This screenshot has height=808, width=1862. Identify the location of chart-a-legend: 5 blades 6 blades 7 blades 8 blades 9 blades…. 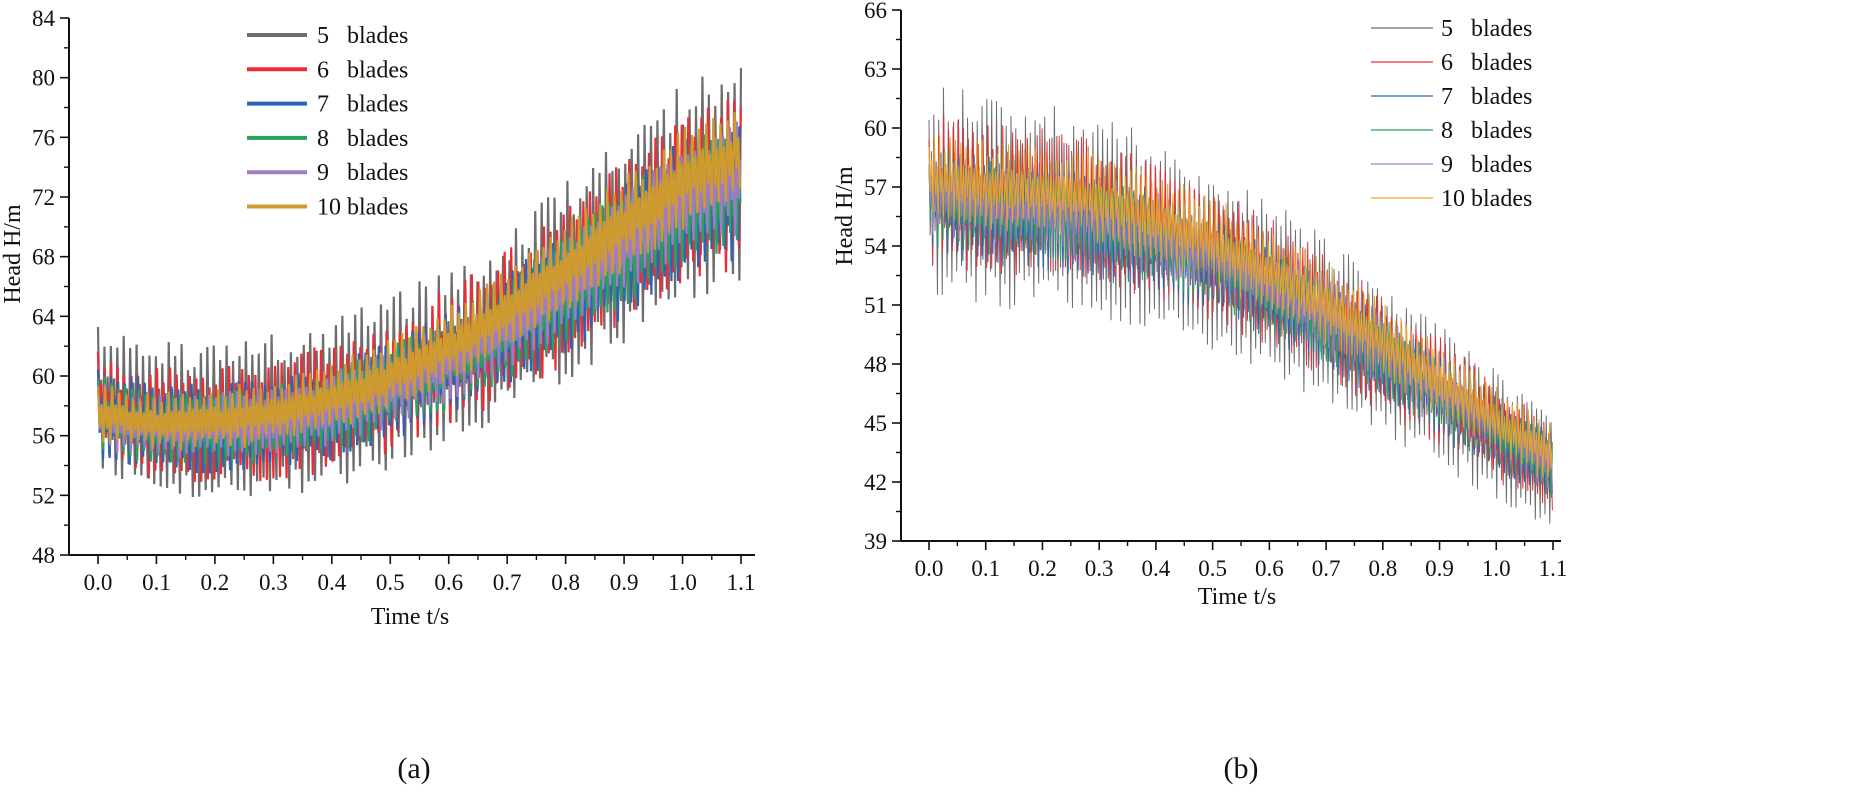
(327, 122).